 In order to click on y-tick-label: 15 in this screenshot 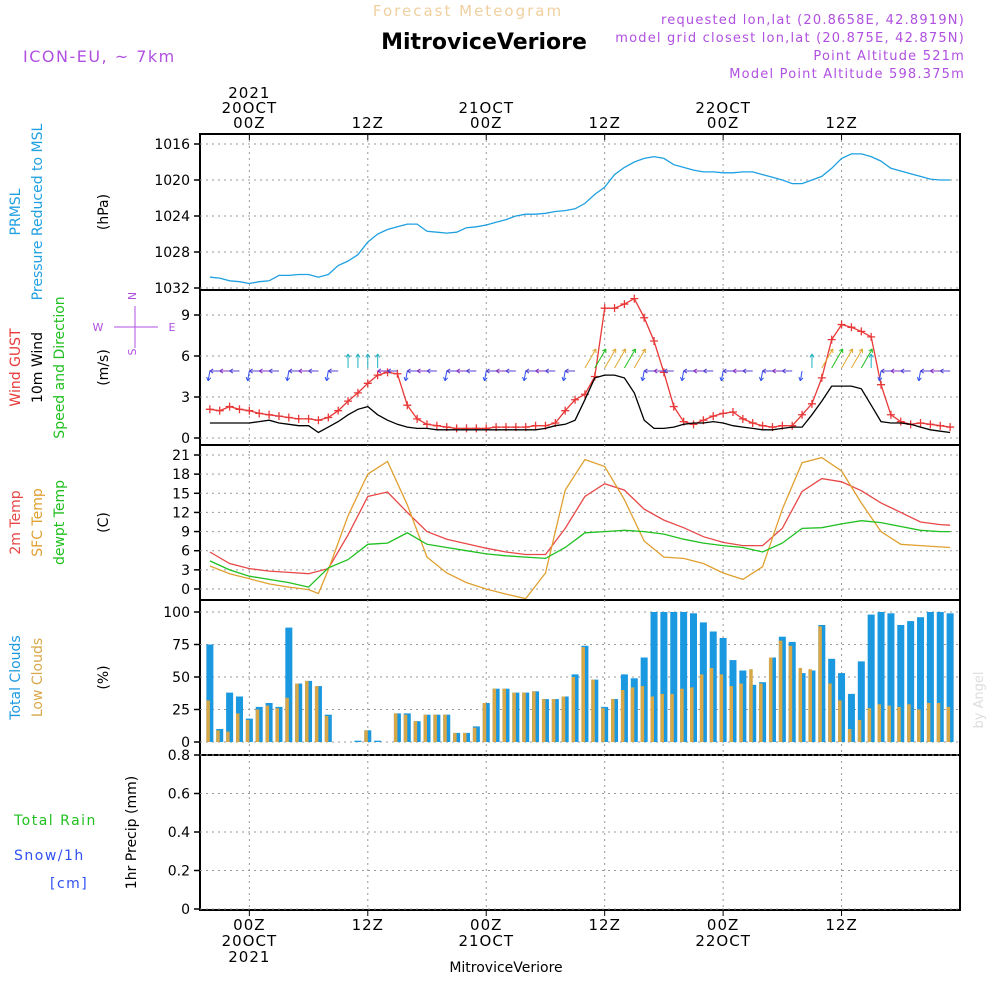, I will do `click(181, 494)`.